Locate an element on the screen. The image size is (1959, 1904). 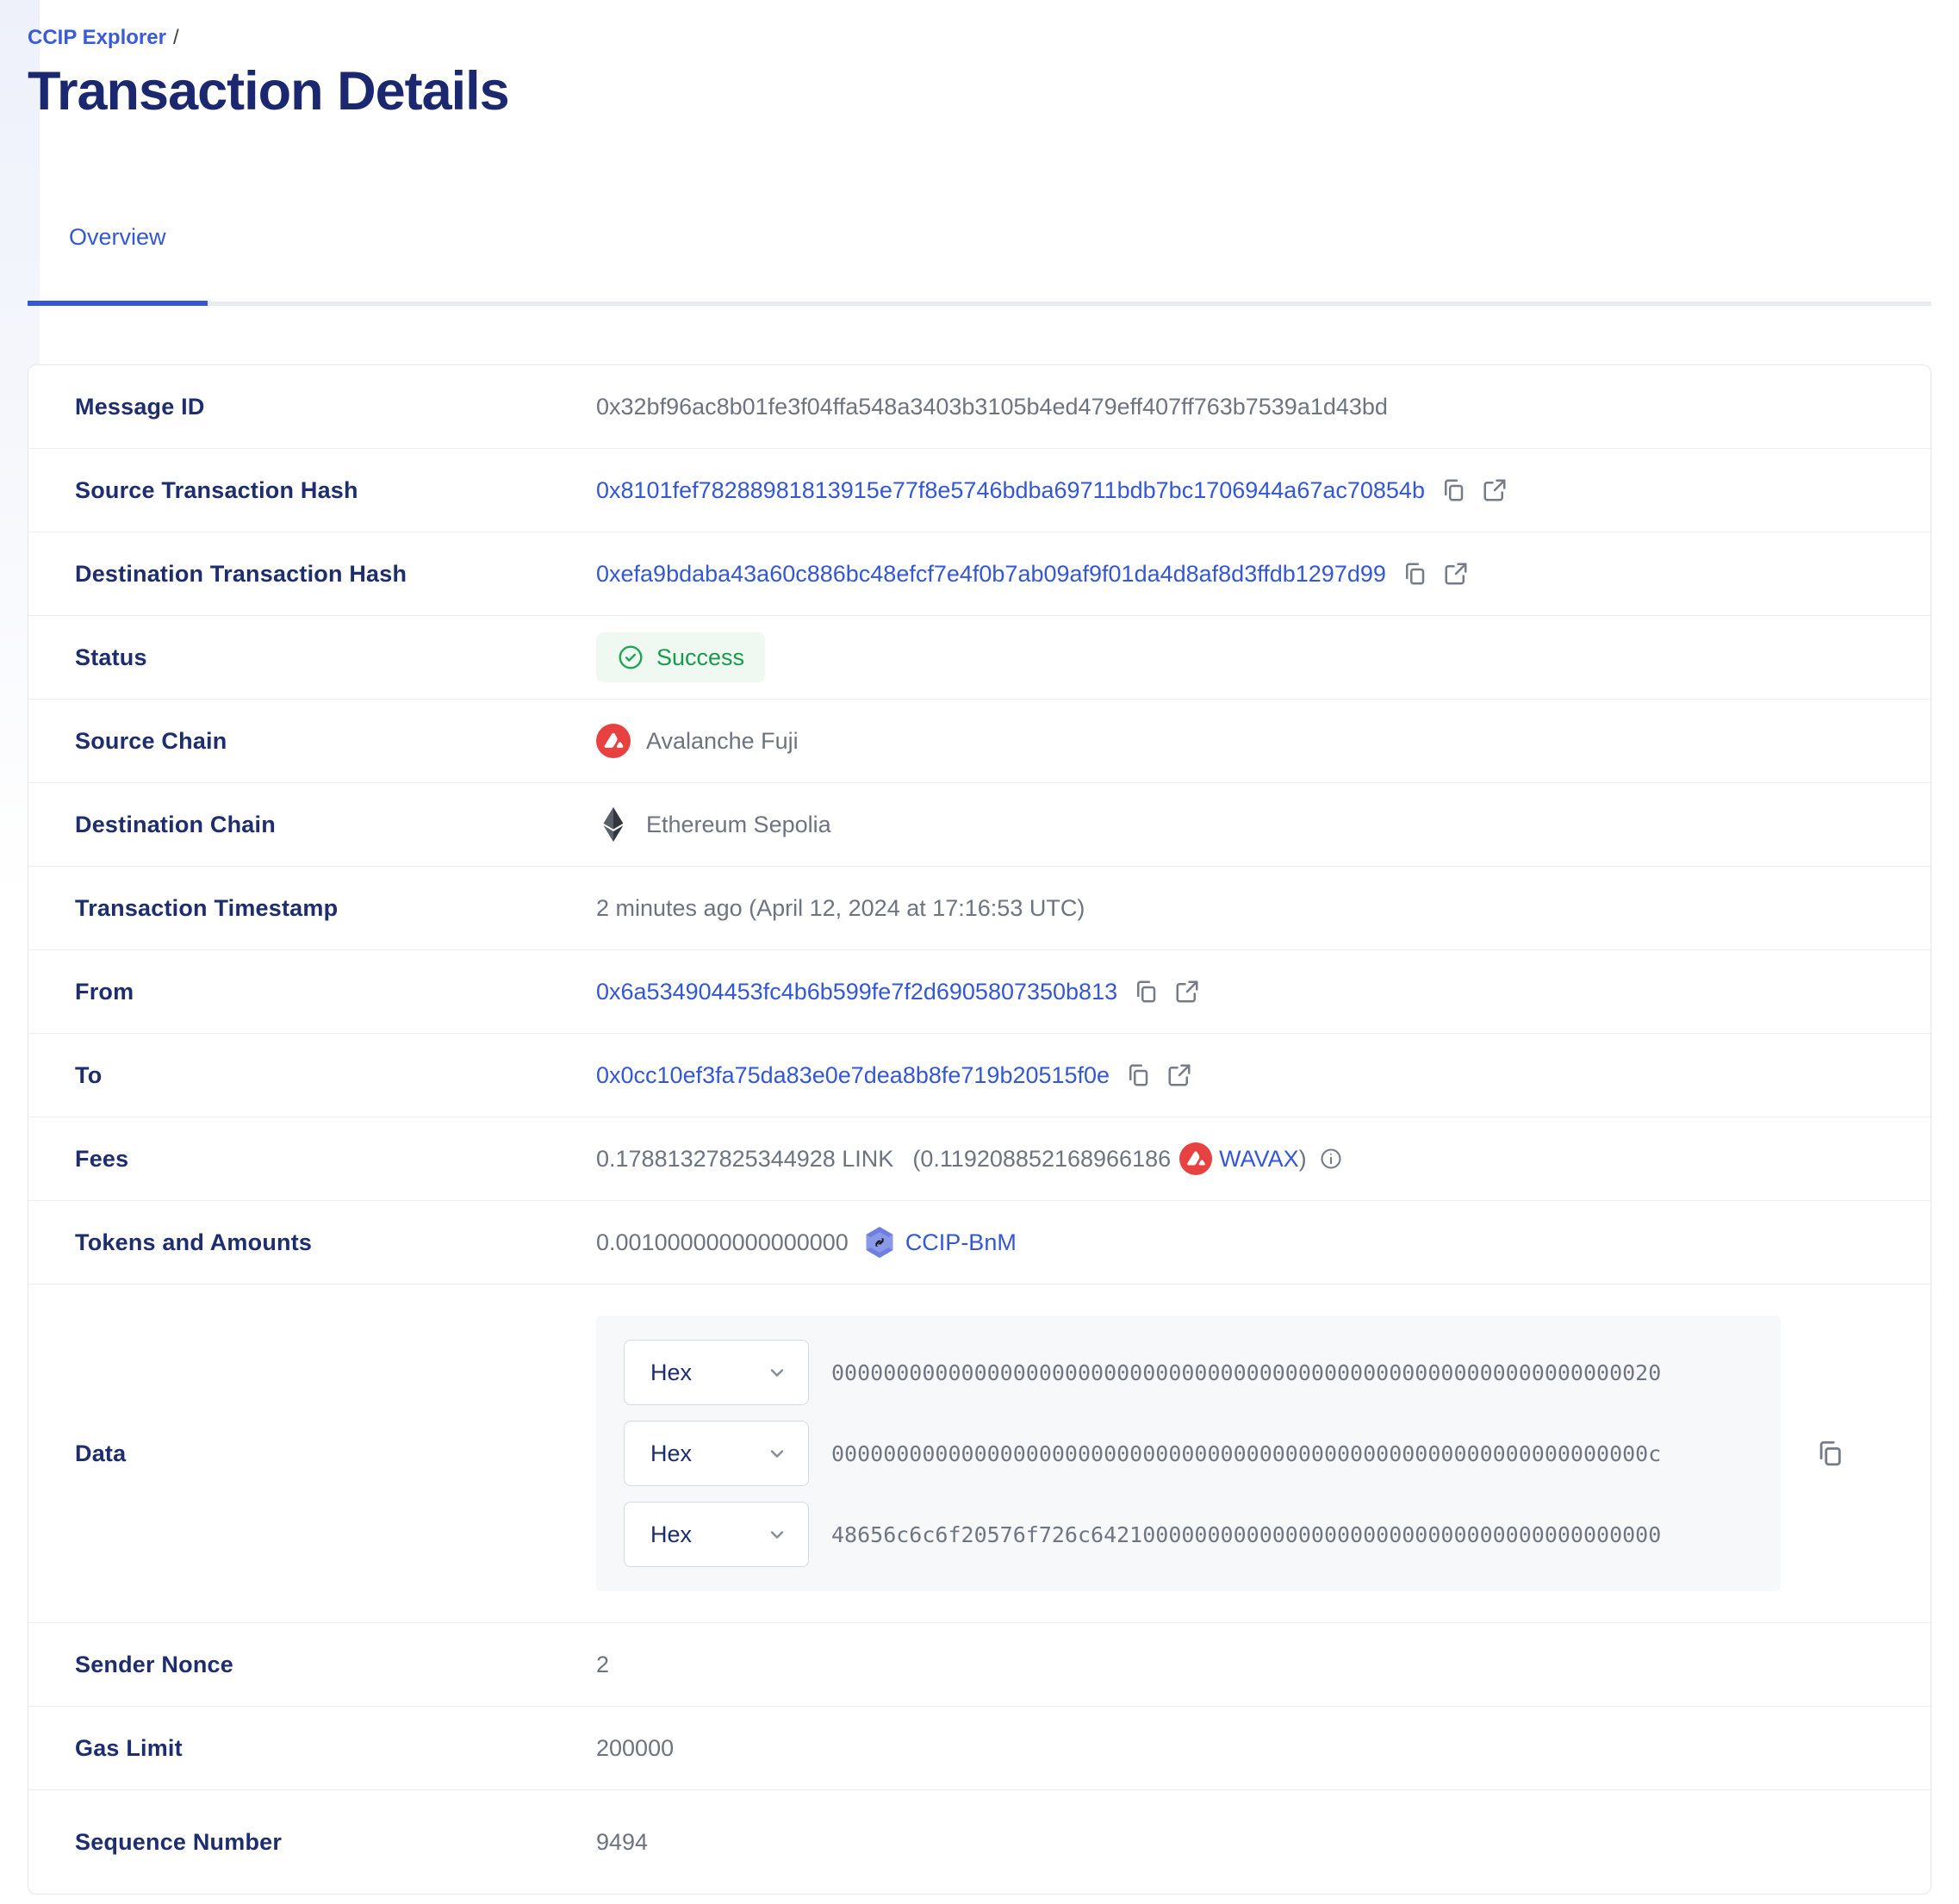
row-sequence-number: Sequence Number 9494 is located at coordinates (979, 1842).